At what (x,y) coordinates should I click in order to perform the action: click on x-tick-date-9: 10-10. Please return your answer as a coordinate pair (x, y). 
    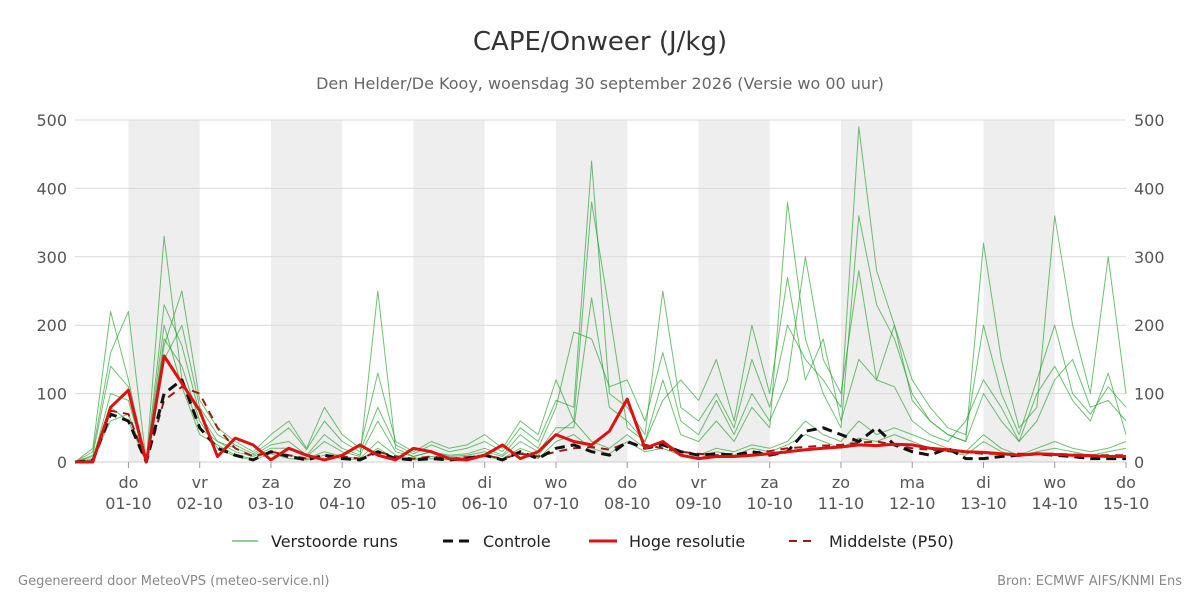
    Looking at the image, I should click on (769, 503).